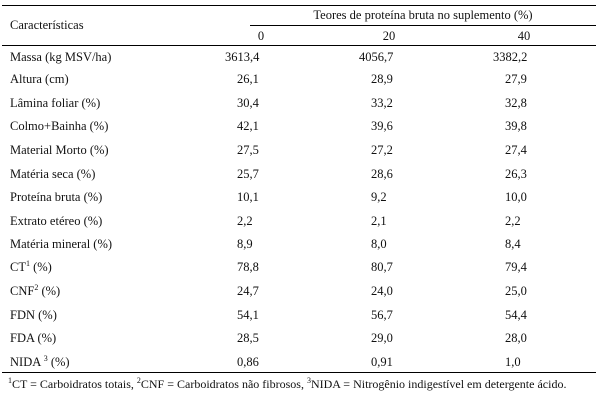 This screenshot has height=400, width=600. Describe the element at coordinates (516, 338) in the screenshot. I see `table-cell: 28,0` at that location.